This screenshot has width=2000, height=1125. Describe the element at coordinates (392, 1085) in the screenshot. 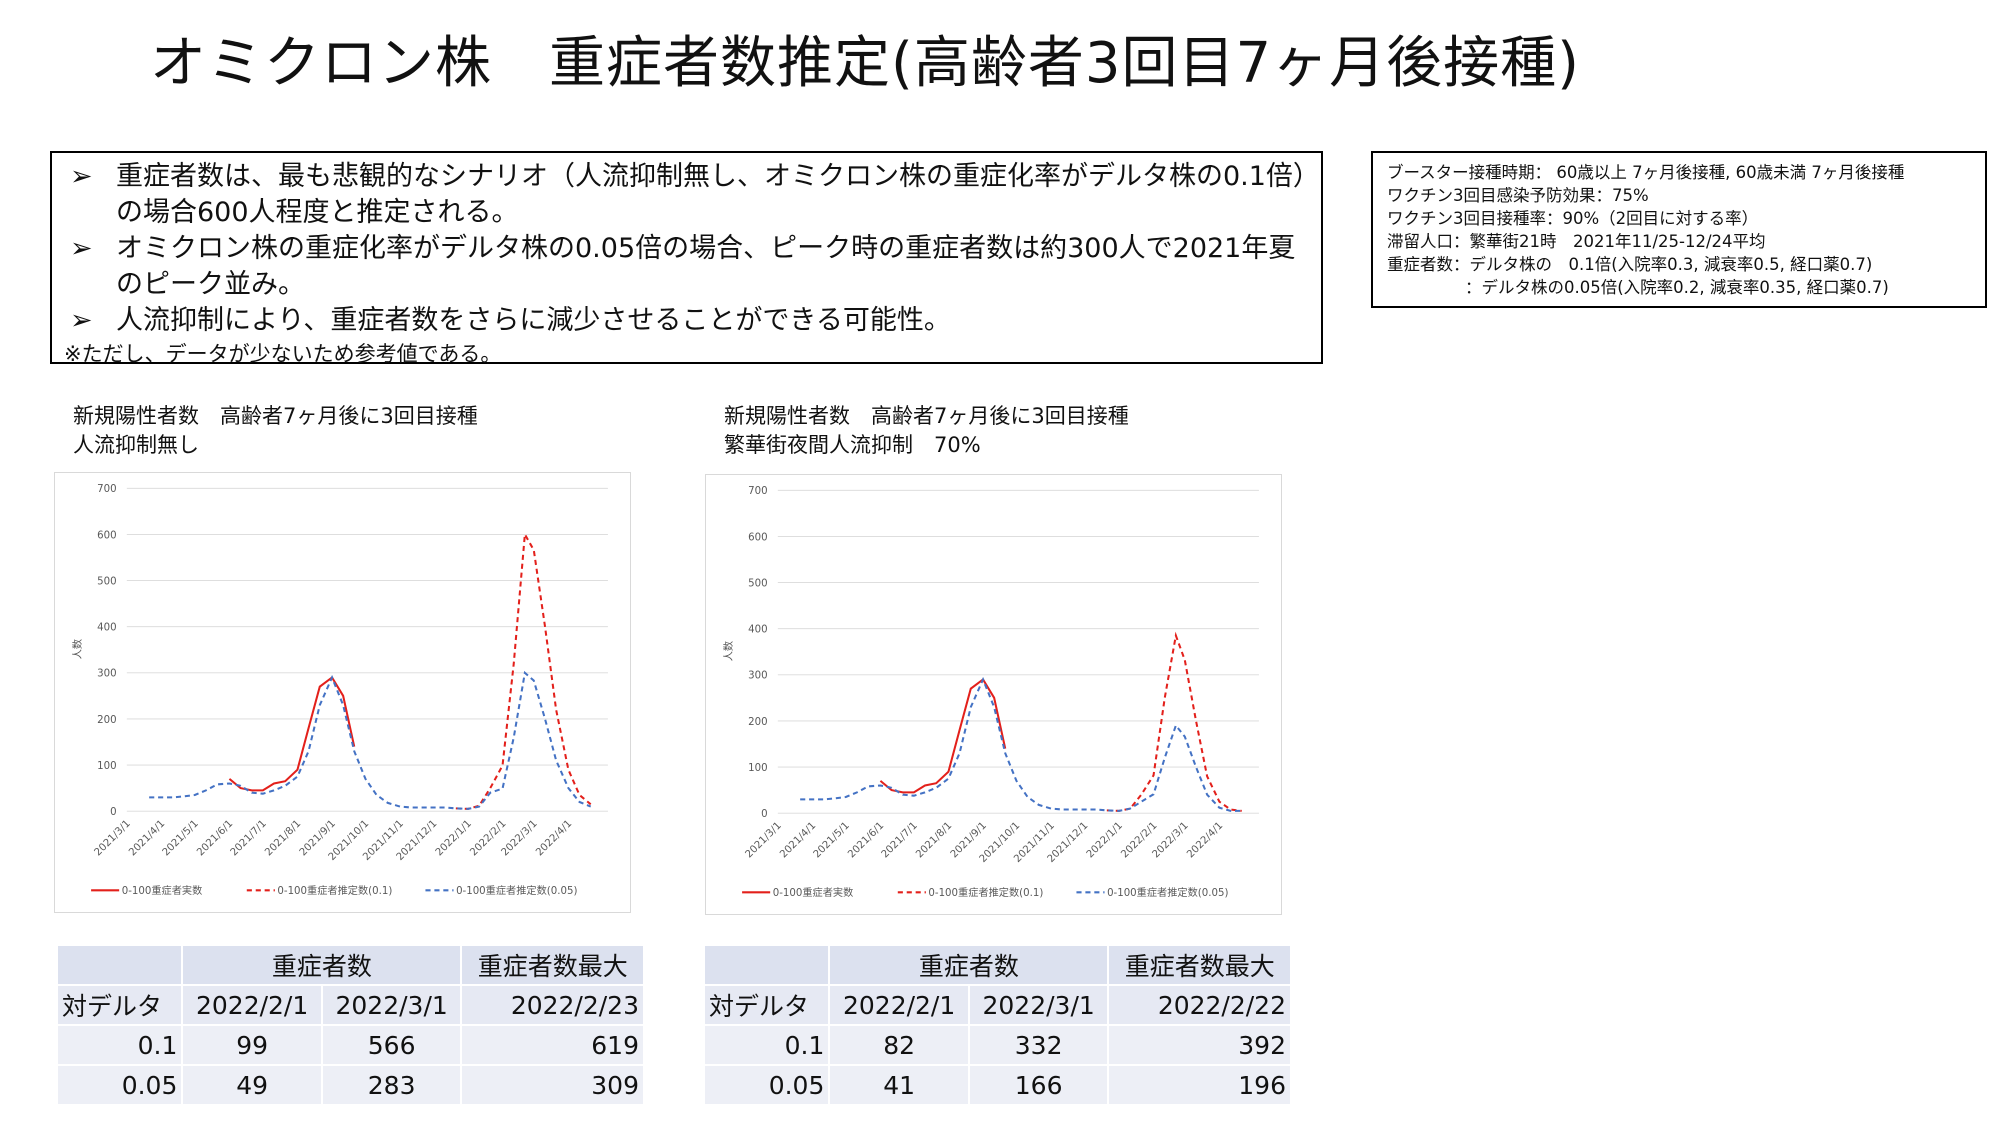

I see `table-cell: 283` at that location.